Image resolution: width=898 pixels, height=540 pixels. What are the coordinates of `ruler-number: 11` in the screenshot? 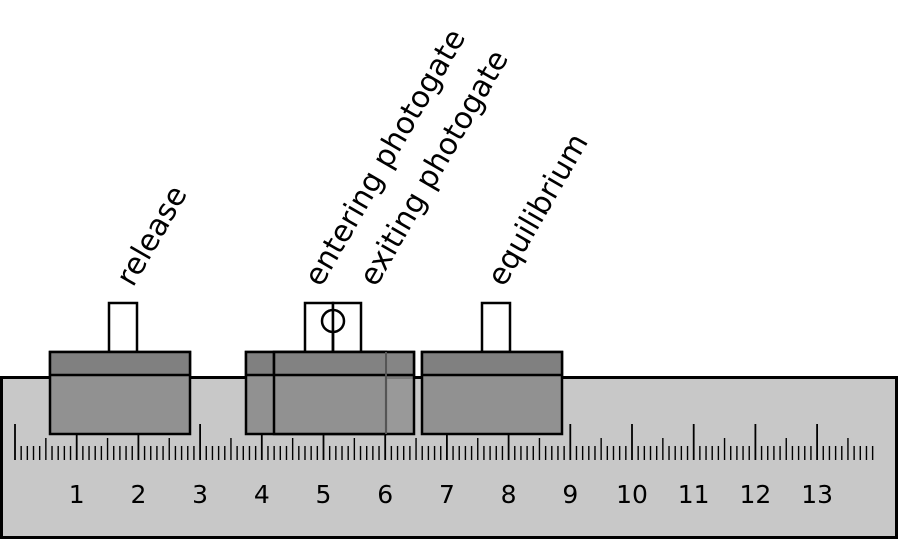 It's located at (694, 494).